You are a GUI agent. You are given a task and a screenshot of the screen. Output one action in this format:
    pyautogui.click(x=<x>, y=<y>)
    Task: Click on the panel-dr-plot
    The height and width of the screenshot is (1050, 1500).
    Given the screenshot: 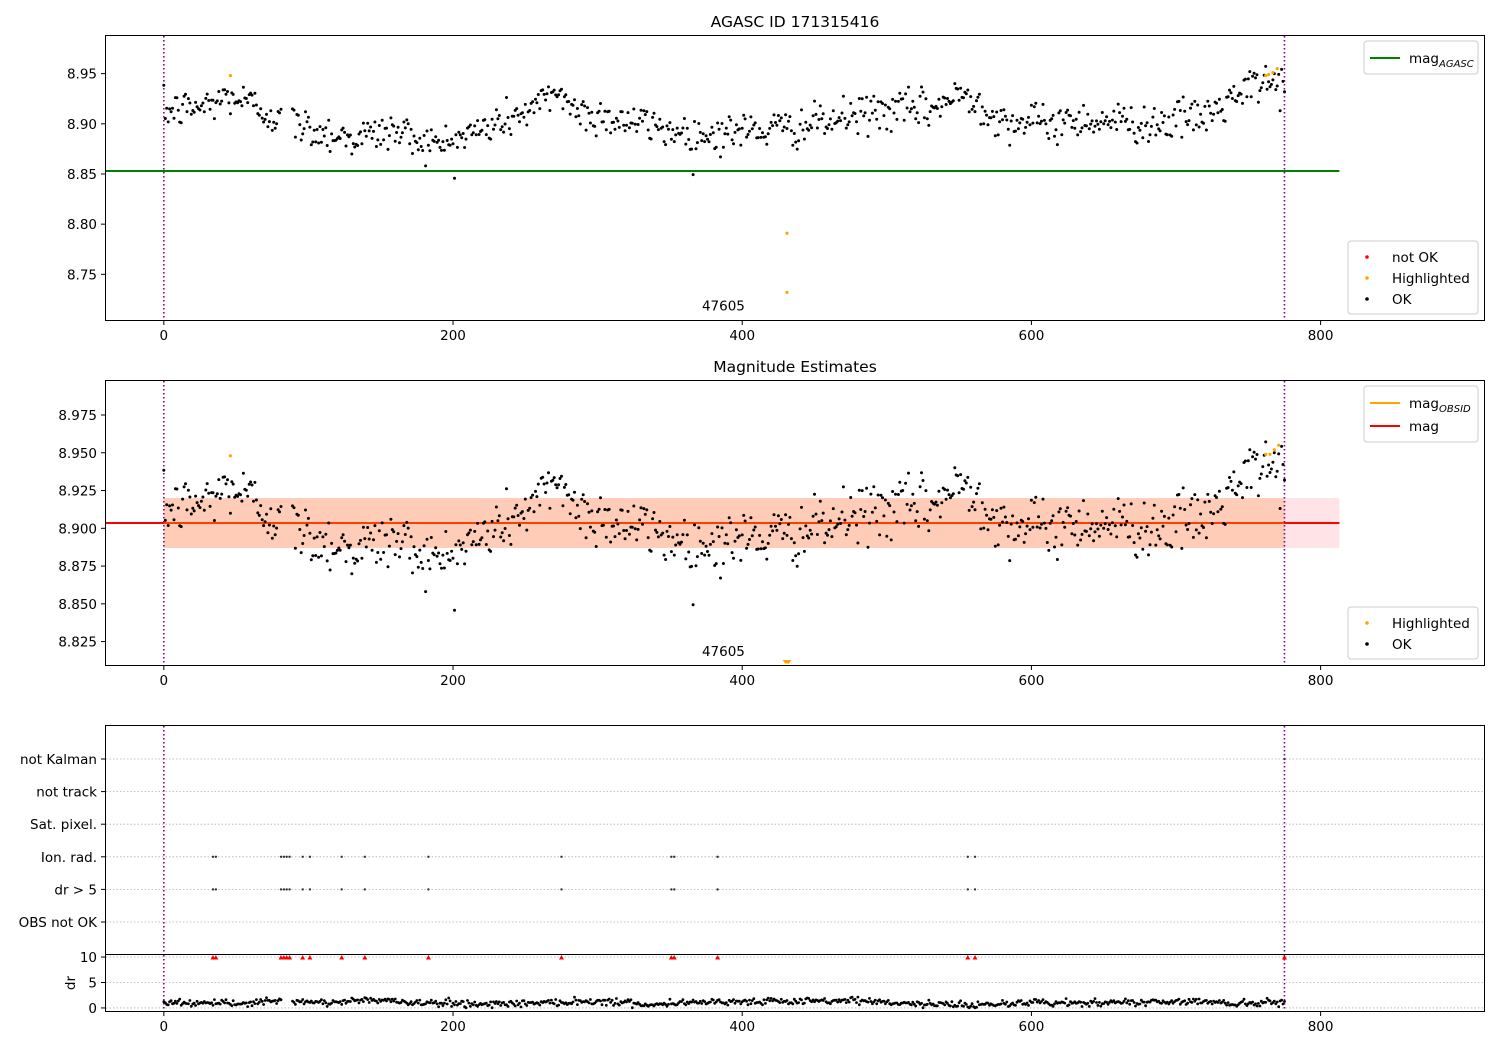 What is the action you would take?
    pyautogui.click(x=795, y=983)
    